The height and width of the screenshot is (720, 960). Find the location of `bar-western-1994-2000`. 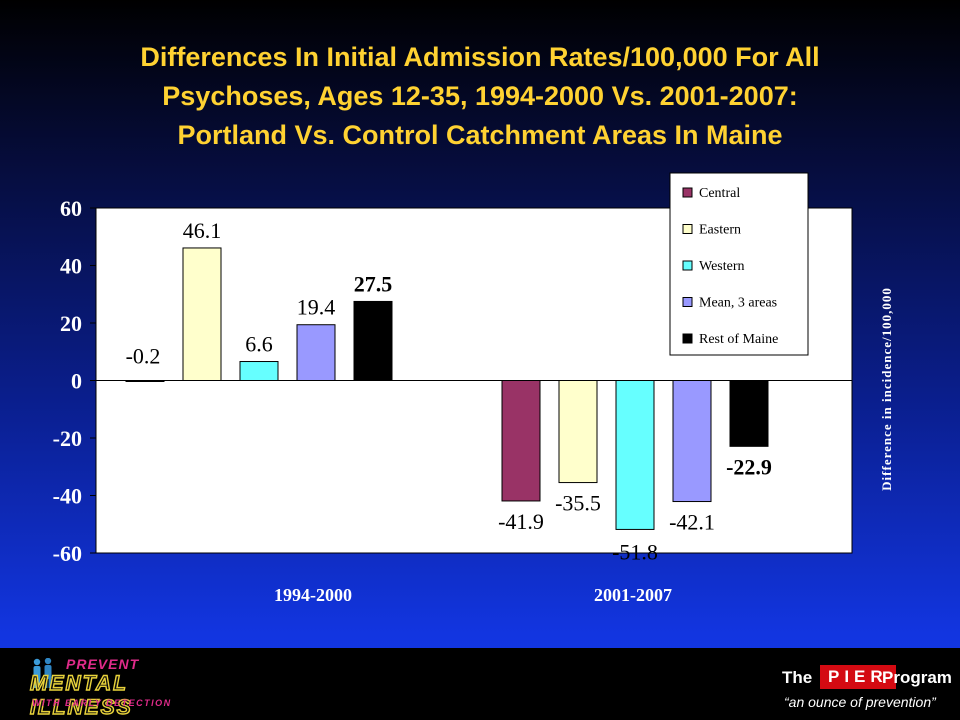

bar-western-1994-2000 is located at coordinates (259, 371).